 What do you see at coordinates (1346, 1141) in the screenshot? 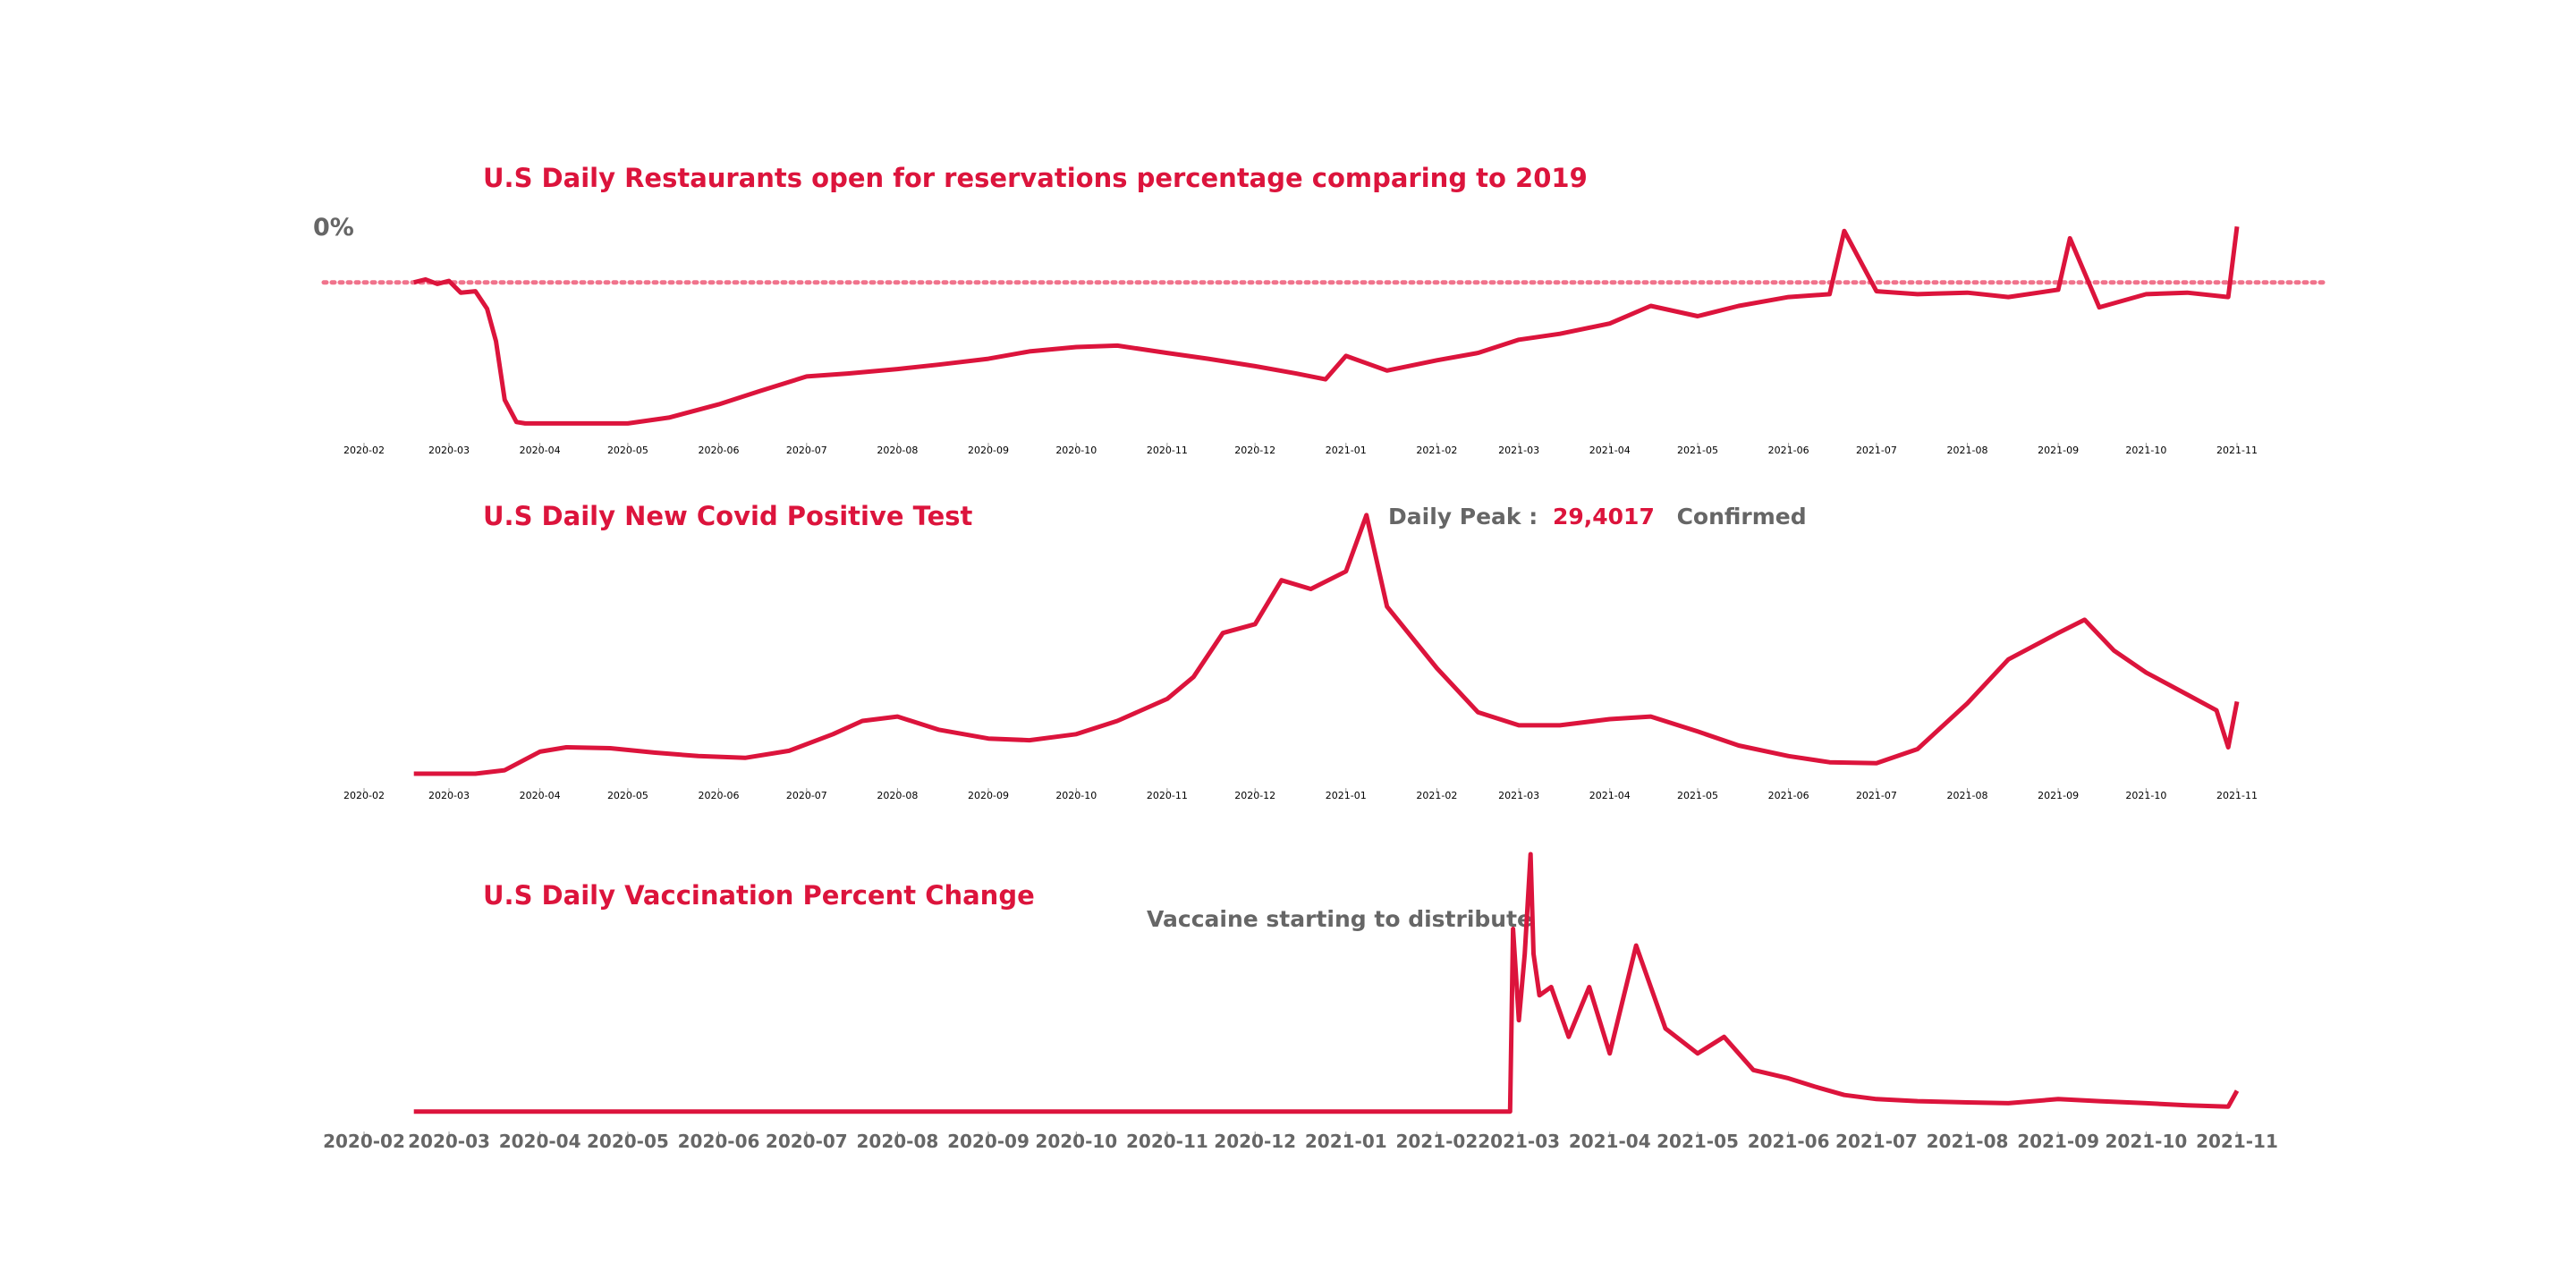
I see `vaccination-x-tick-label: 2021-01` at bounding box center [1346, 1141].